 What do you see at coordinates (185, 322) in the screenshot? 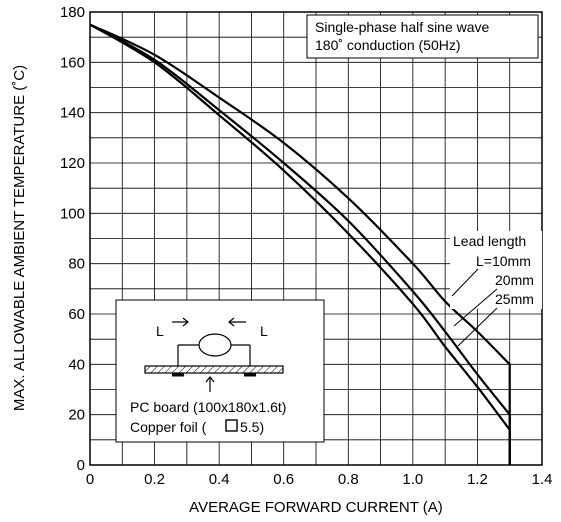
I see `dimension-left-arrowhead` at bounding box center [185, 322].